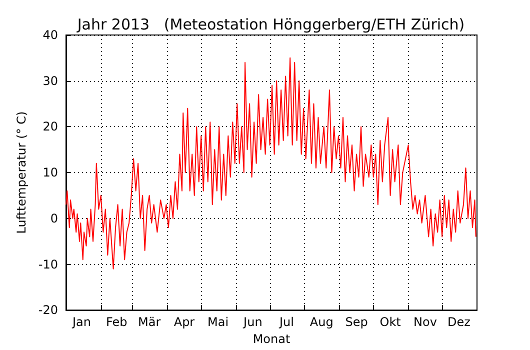 The height and width of the screenshot is (350, 530). Describe the element at coordinates (270, 25) in the screenshot. I see `chart-title: Jahr 2013 (Meteostation Hönggerberg/ETH Zürich)` at that location.